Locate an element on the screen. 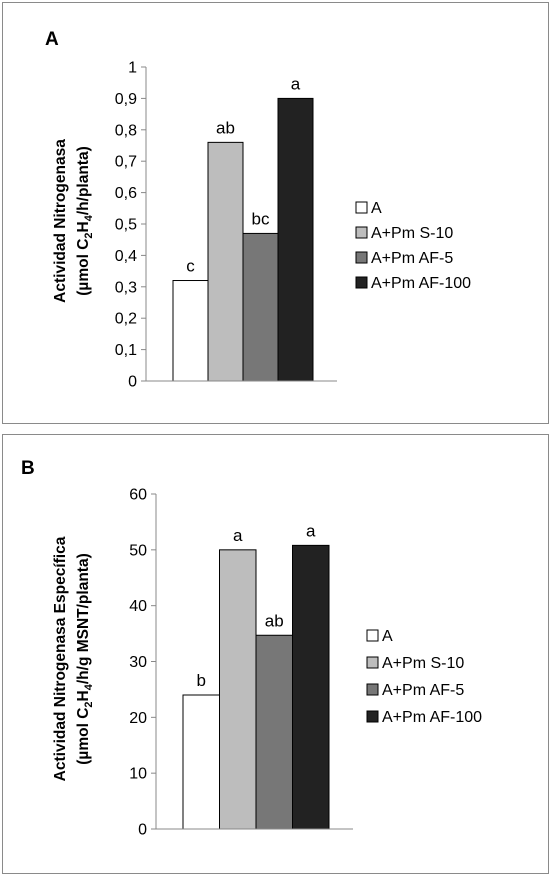  chart-a-y-title-part: (µmol C is located at coordinates (83, 267).